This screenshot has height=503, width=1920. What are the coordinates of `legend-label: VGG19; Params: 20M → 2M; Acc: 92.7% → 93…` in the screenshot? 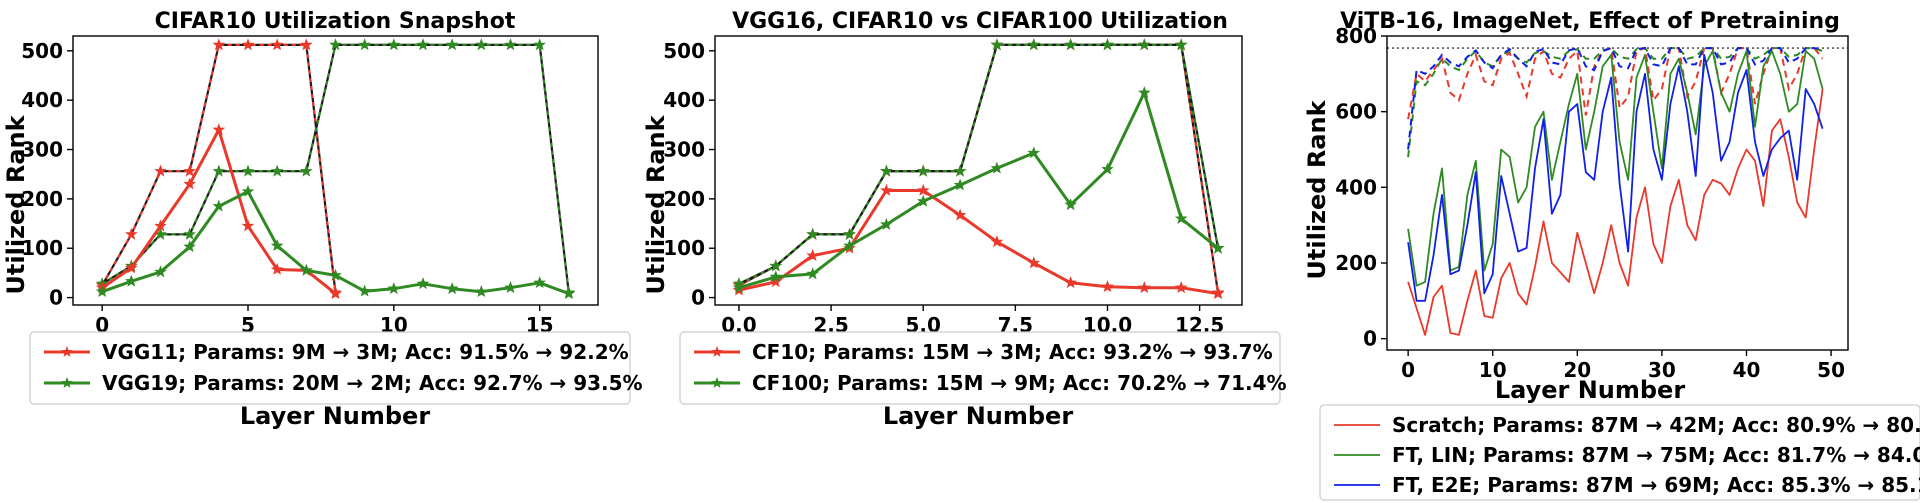 It's located at (372, 383).